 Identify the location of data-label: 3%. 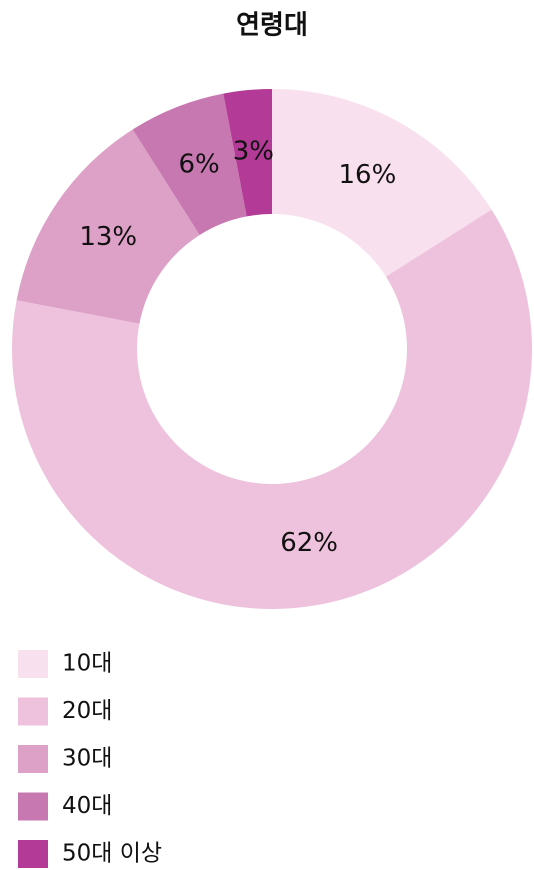
(253, 151).